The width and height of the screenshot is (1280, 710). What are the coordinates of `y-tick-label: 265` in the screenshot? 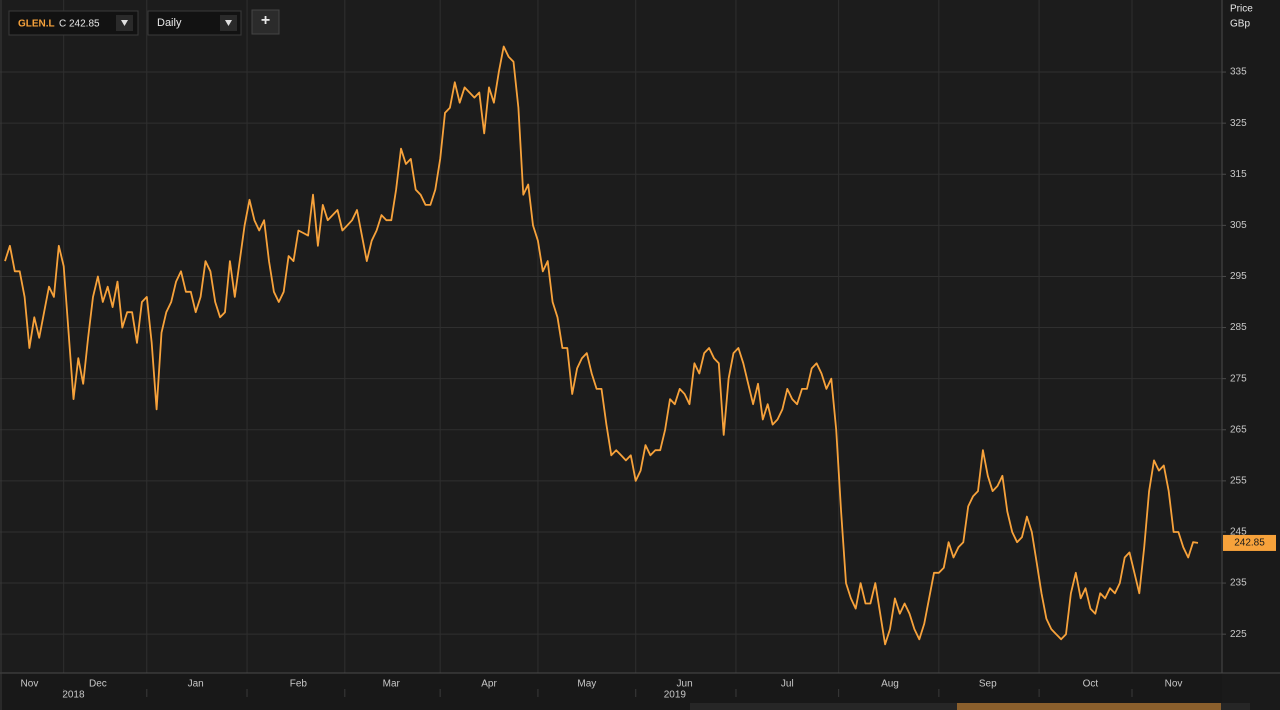 It's located at (1238, 429).